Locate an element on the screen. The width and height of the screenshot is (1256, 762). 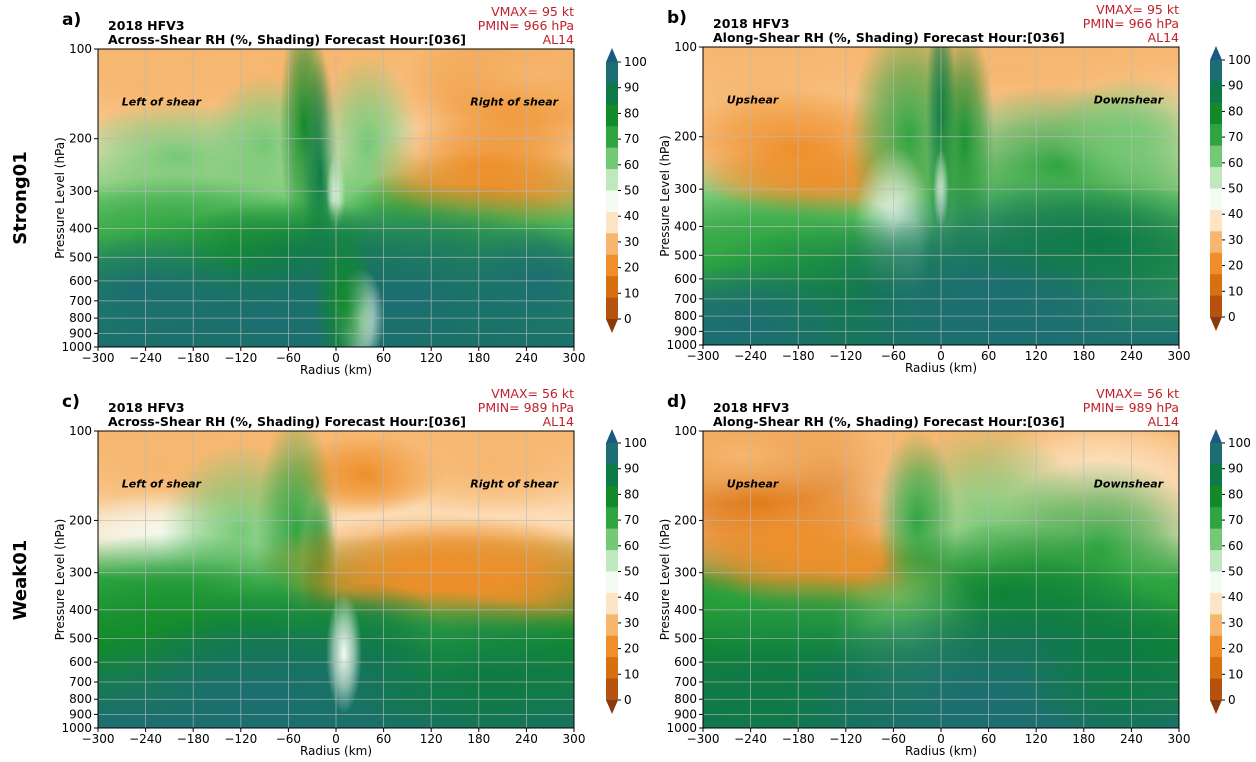
info-line: VMAX= 56 kt is located at coordinates (532, 393).